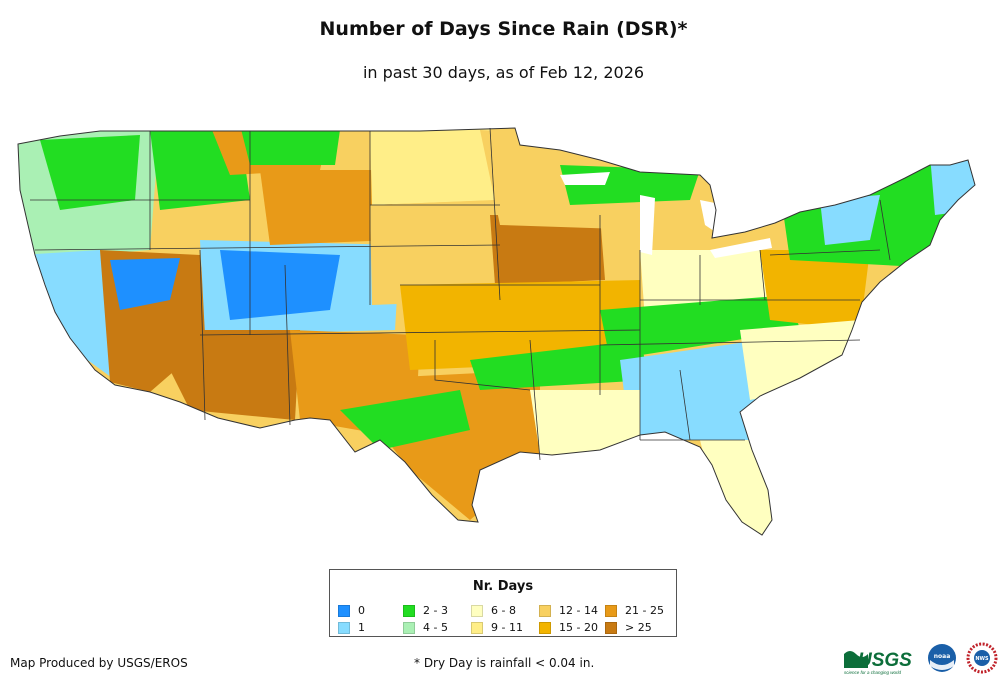 The height and width of the screenshot is (691, 1007). Describe the element at coordinates (800, 360) in the screenshot. I see `carolinas-zone` at that location.